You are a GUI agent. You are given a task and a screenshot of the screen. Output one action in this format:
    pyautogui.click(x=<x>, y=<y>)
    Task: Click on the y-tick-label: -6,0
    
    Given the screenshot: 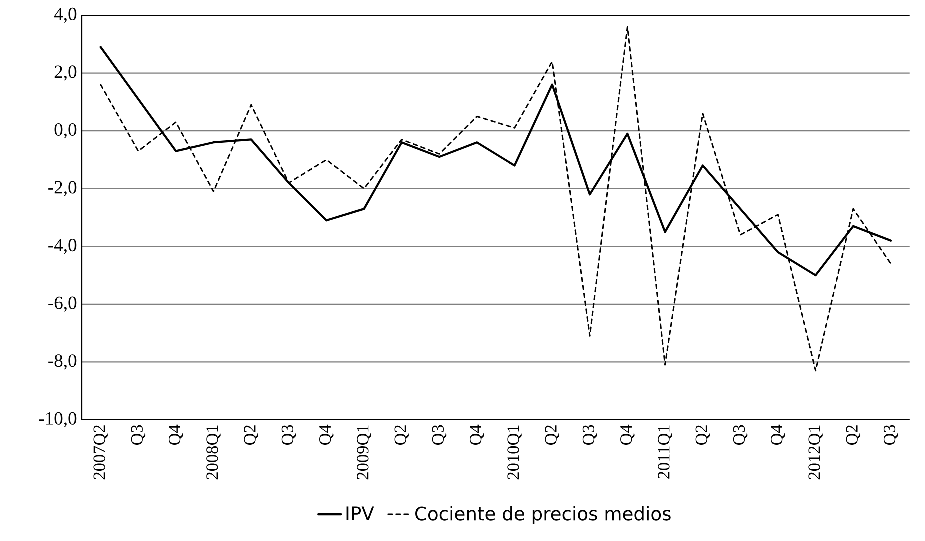 What is the action you would take?
    pyautogui.click(x=62, y=304)
    